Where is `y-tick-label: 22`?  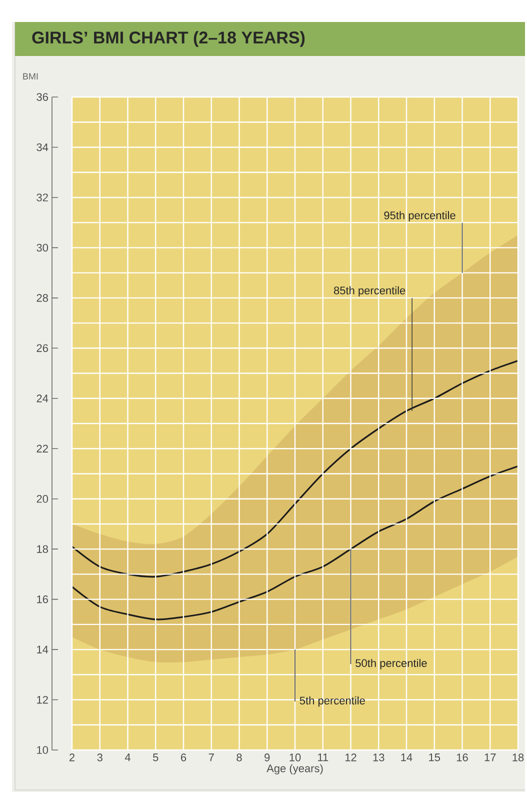 y-tick-label: 22 is located at coordinates (42, 448).